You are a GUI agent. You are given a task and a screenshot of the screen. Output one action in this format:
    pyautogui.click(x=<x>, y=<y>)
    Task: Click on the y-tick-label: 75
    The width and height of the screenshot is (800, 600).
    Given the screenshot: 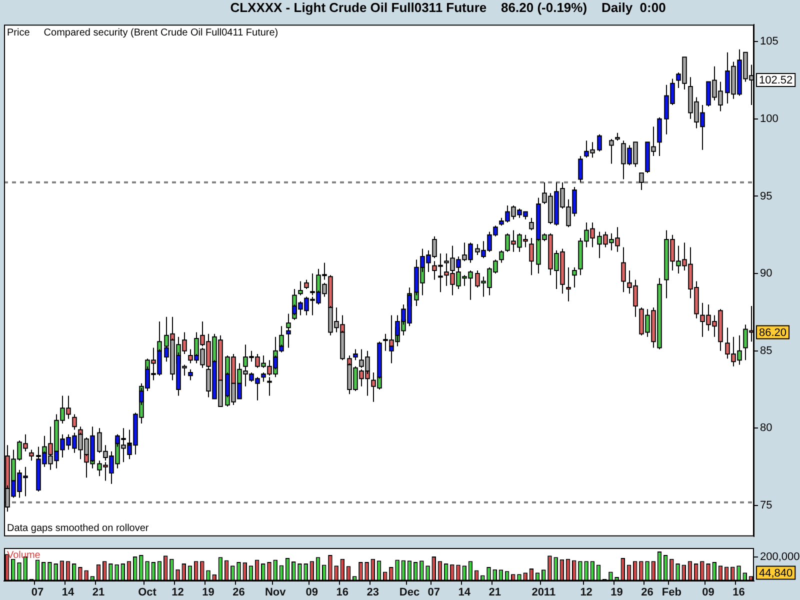 What is the action you would take?
    pyautogui.click(x=766, y=506)
    